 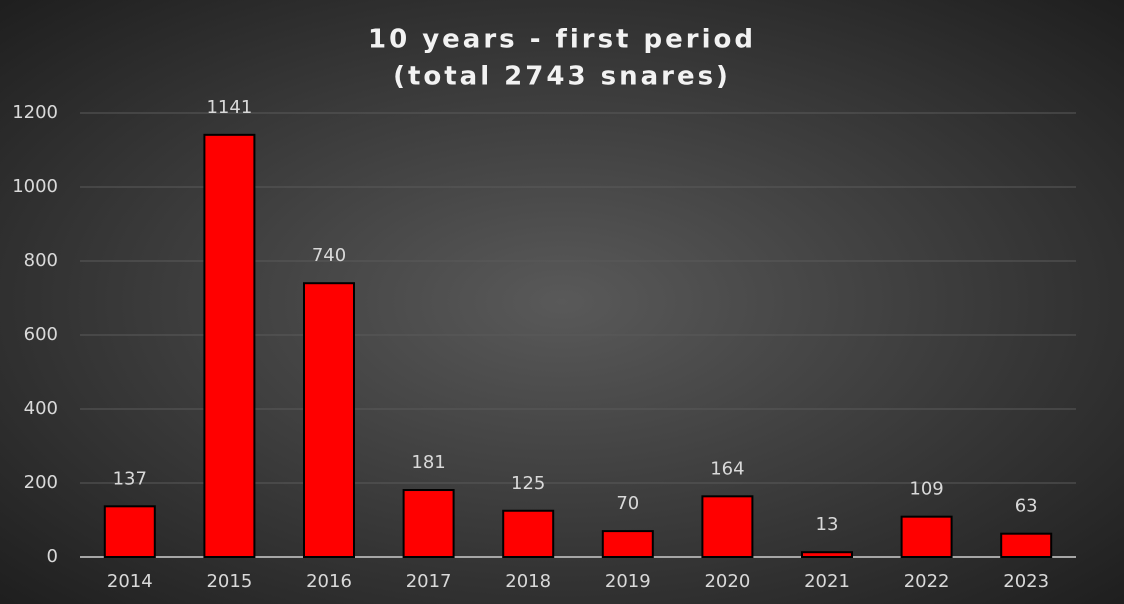 What do you see at coordinates (130, 581) in the screenshot?
I see `x-tick-label: 2014` at bounding box center [130, 581].